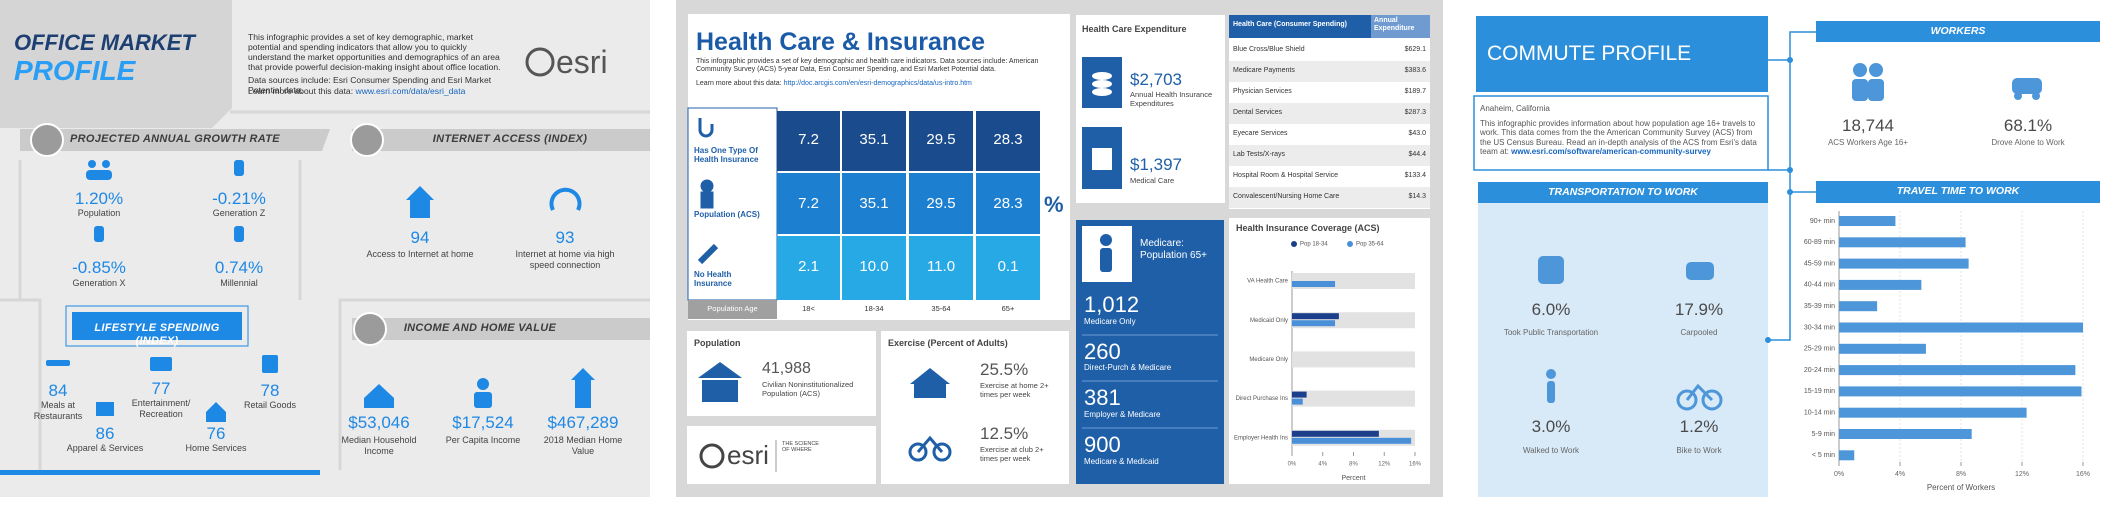 This screenshot has height=514, width=2120. I want to click on category-label: 15-19 min, so click(1819, 391).